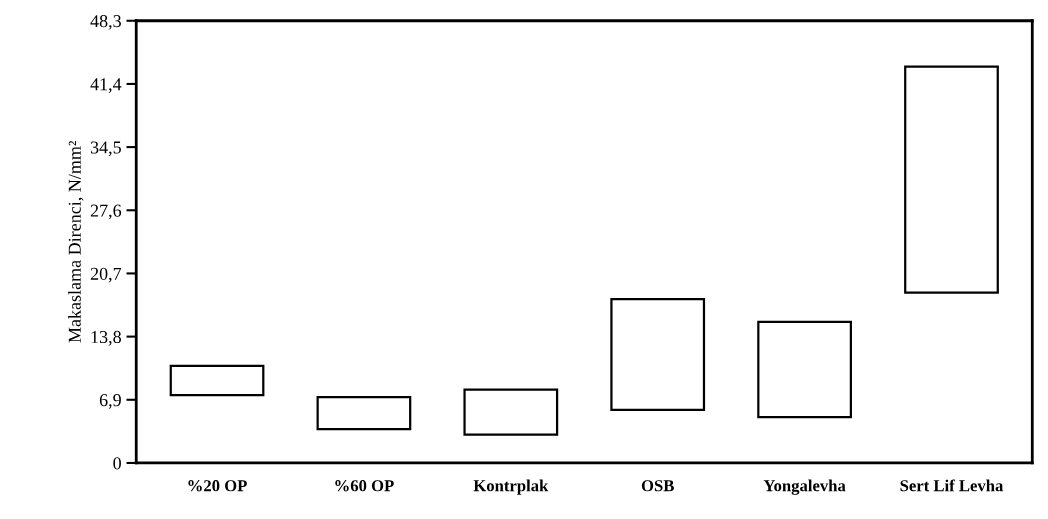  What do you see at coordinates (105, 22) in the screenshot?
I see `y-tick-label: 48,3` at bounding box center [105, 22].